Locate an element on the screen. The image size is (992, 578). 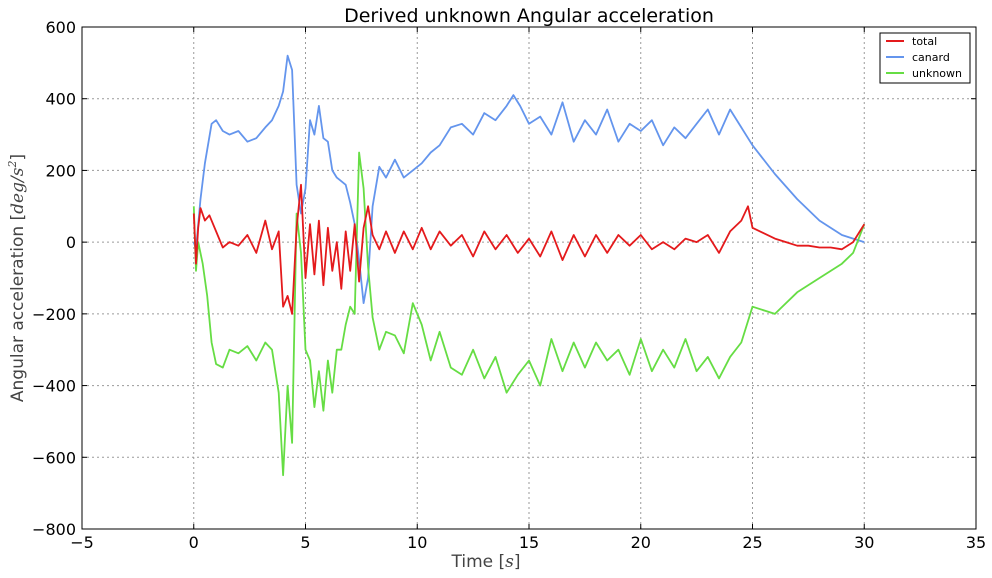
x-tick-label: 15 is located at coordinates (529, 542).